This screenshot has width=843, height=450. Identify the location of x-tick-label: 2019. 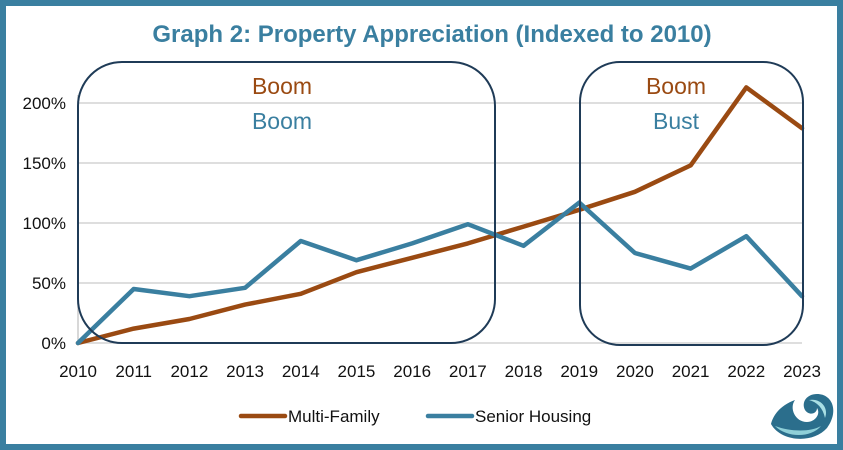
(579, 371).